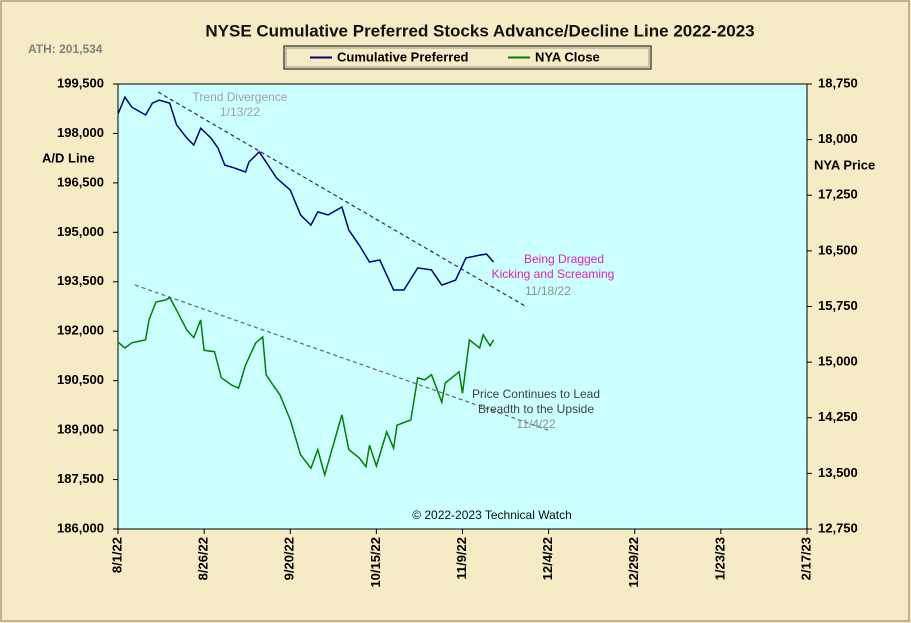  What do you see at coordinates (535, 424) in the screenshot?
I see `annotation: 11/4/22` at bounding box center [535, 424].